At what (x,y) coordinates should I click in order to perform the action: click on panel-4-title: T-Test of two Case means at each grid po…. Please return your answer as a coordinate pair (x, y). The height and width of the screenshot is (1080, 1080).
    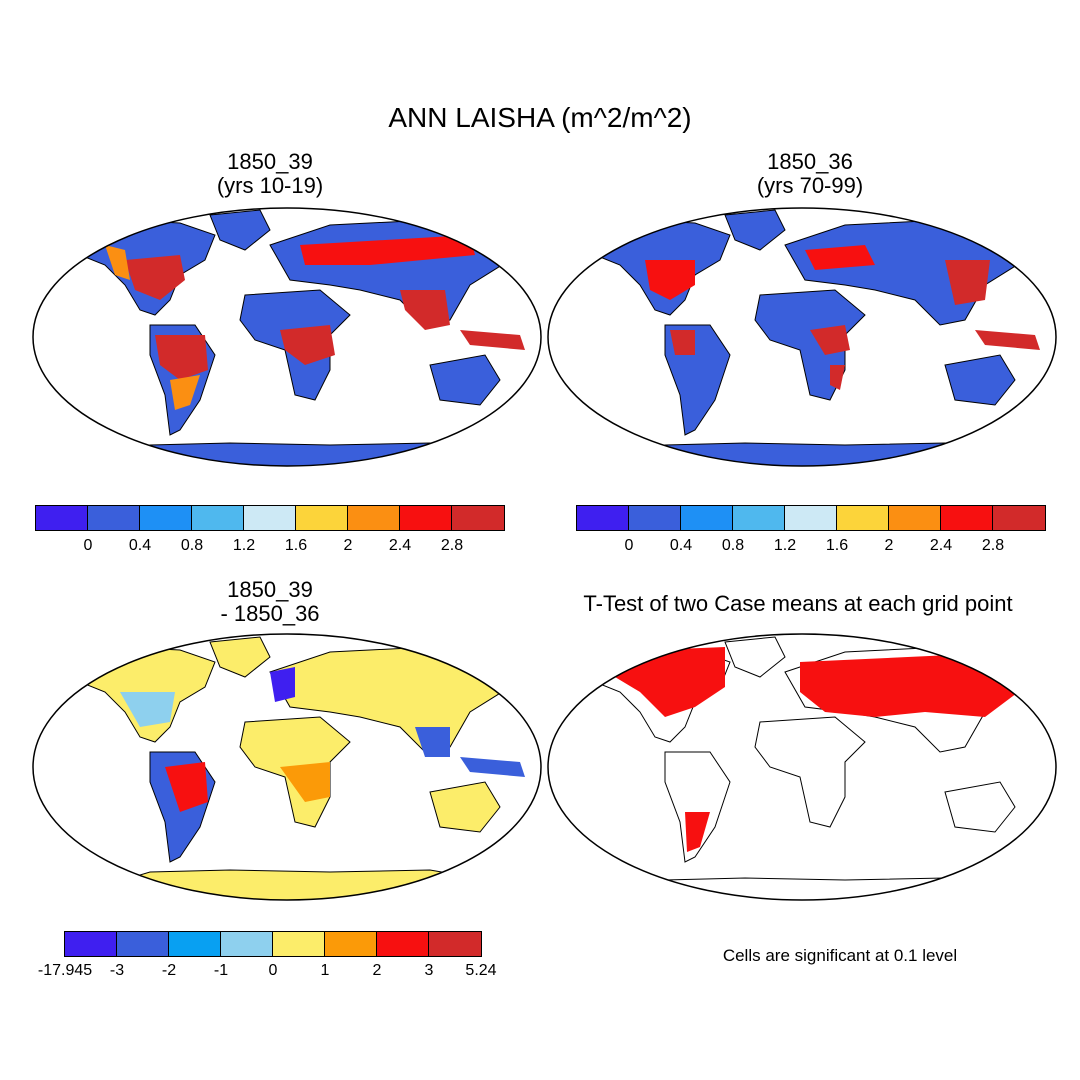
    Looking at the image, I should click on (798, 603).